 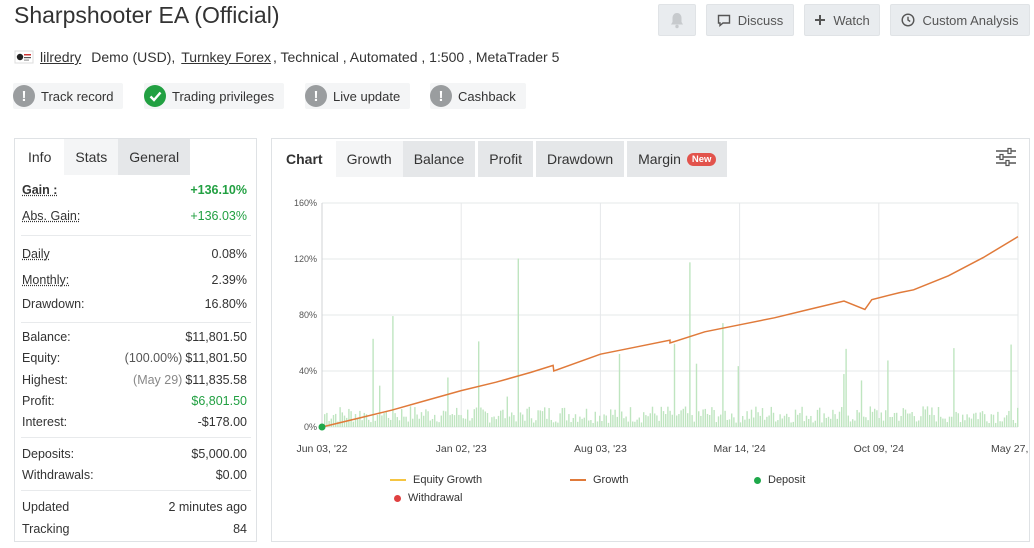 What do you see at coordinates (45, 422) in the screenshot?
I see `stat-label: Interest:` at bounding box center [45, 422].